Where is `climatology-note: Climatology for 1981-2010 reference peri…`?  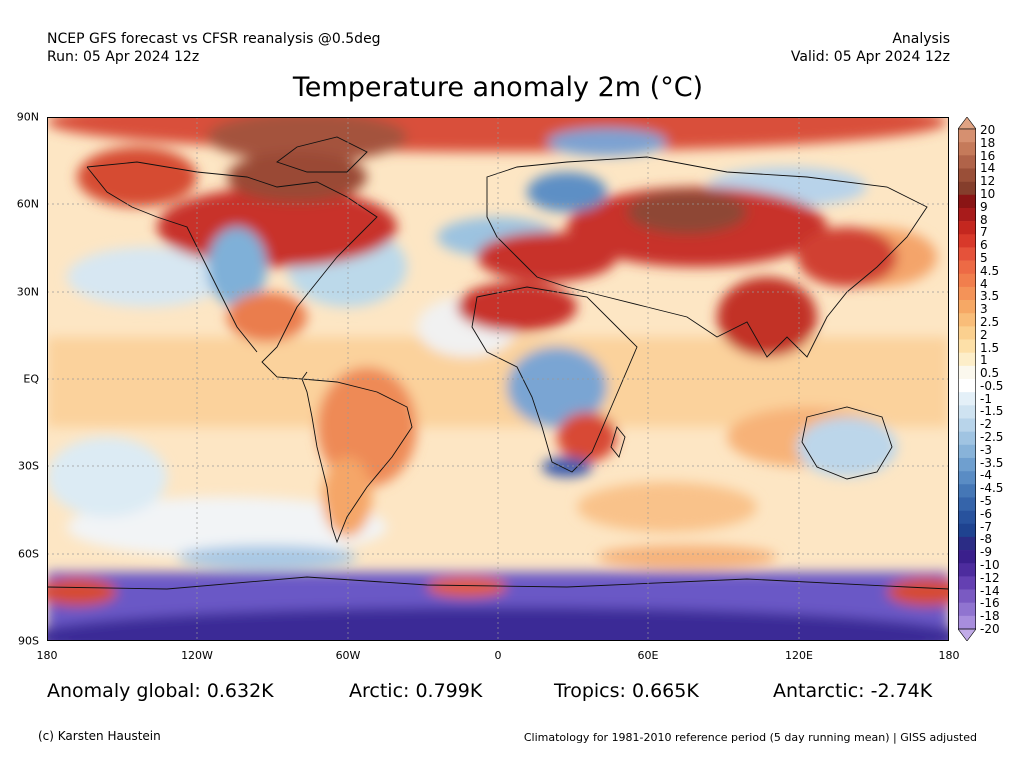
climatology-note: Climatology for 1981-2010 reference peri… is located at coordinates (750, 737).